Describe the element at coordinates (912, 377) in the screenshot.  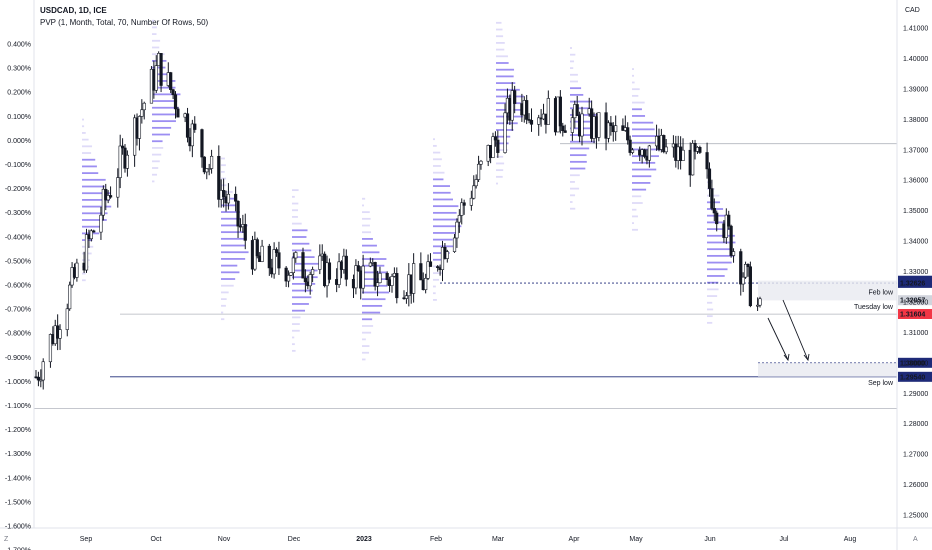
I see `price-marker-label: 1.29540` at that location.